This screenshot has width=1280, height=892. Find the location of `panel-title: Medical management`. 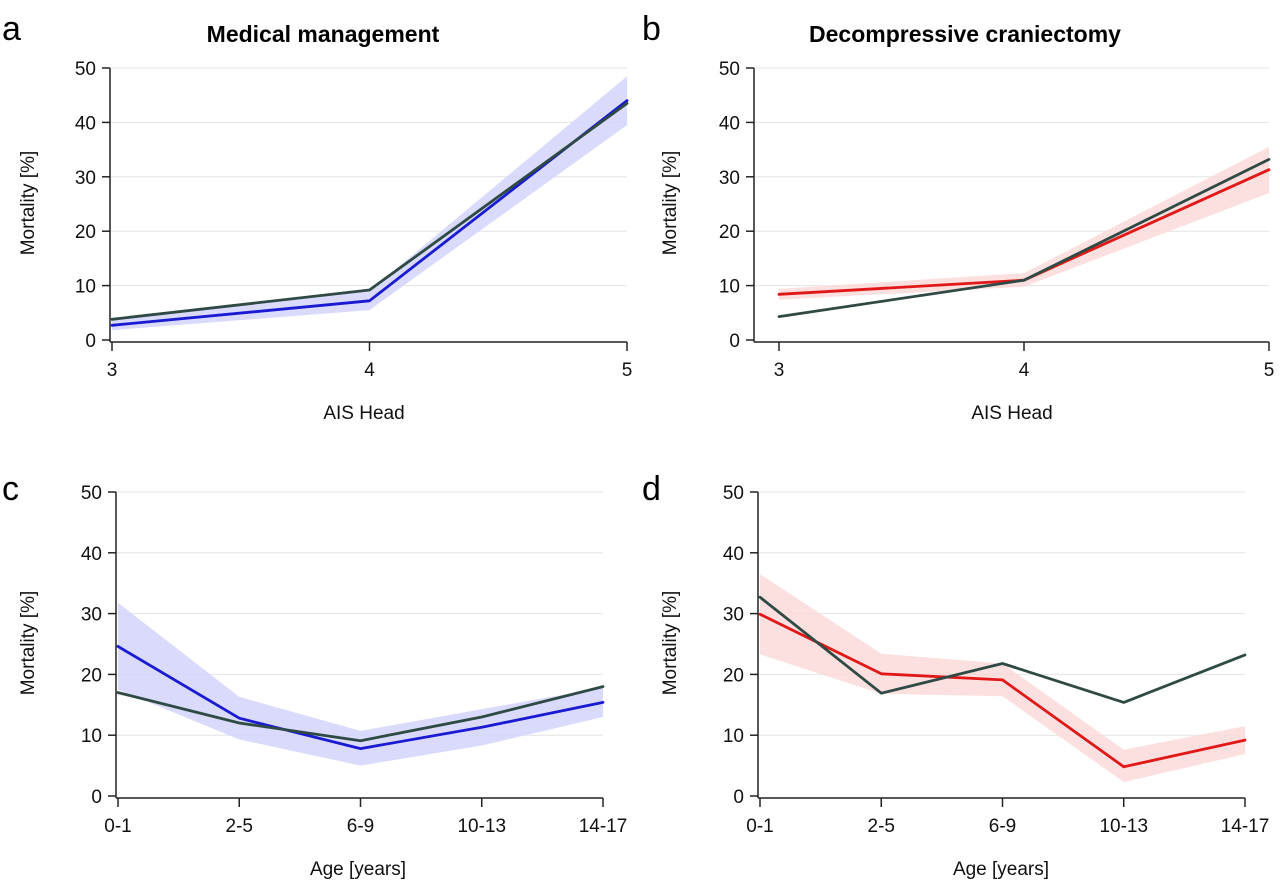

panel-title: Medical management is located at coordinates (323, 34).